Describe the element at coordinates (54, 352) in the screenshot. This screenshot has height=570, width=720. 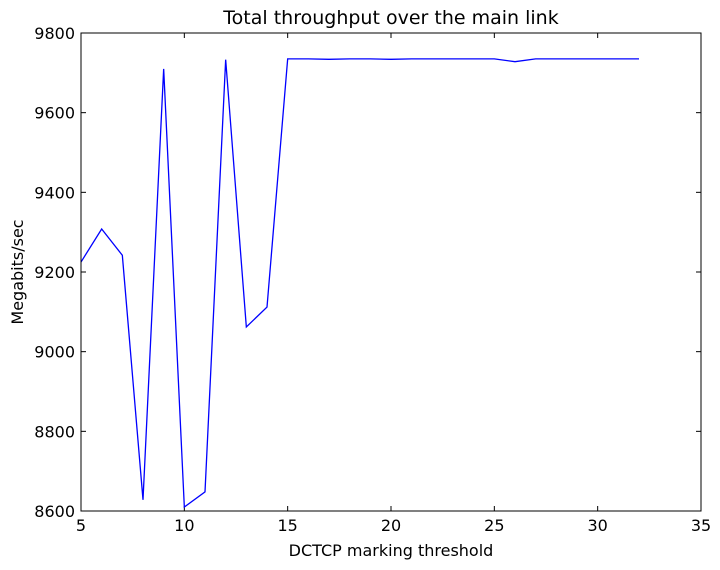
I see `y-tick-label: 9000` at that location.